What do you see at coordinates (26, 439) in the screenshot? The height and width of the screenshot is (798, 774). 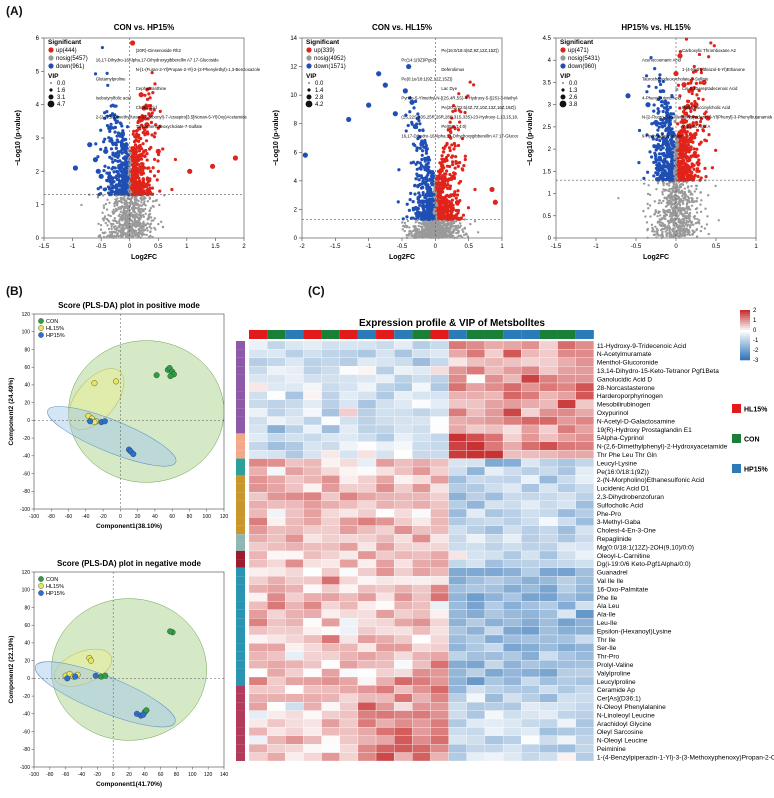 I see `y-tick-label: -20` at bounding box center [26, 439].